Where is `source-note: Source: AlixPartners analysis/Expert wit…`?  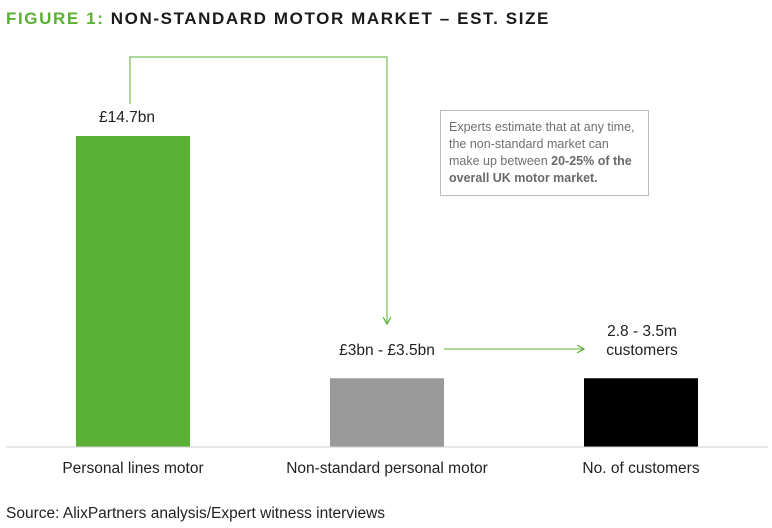
source-note: Source: AlixPartners analysis/Expert wit… is located at coordinates (196, 513).